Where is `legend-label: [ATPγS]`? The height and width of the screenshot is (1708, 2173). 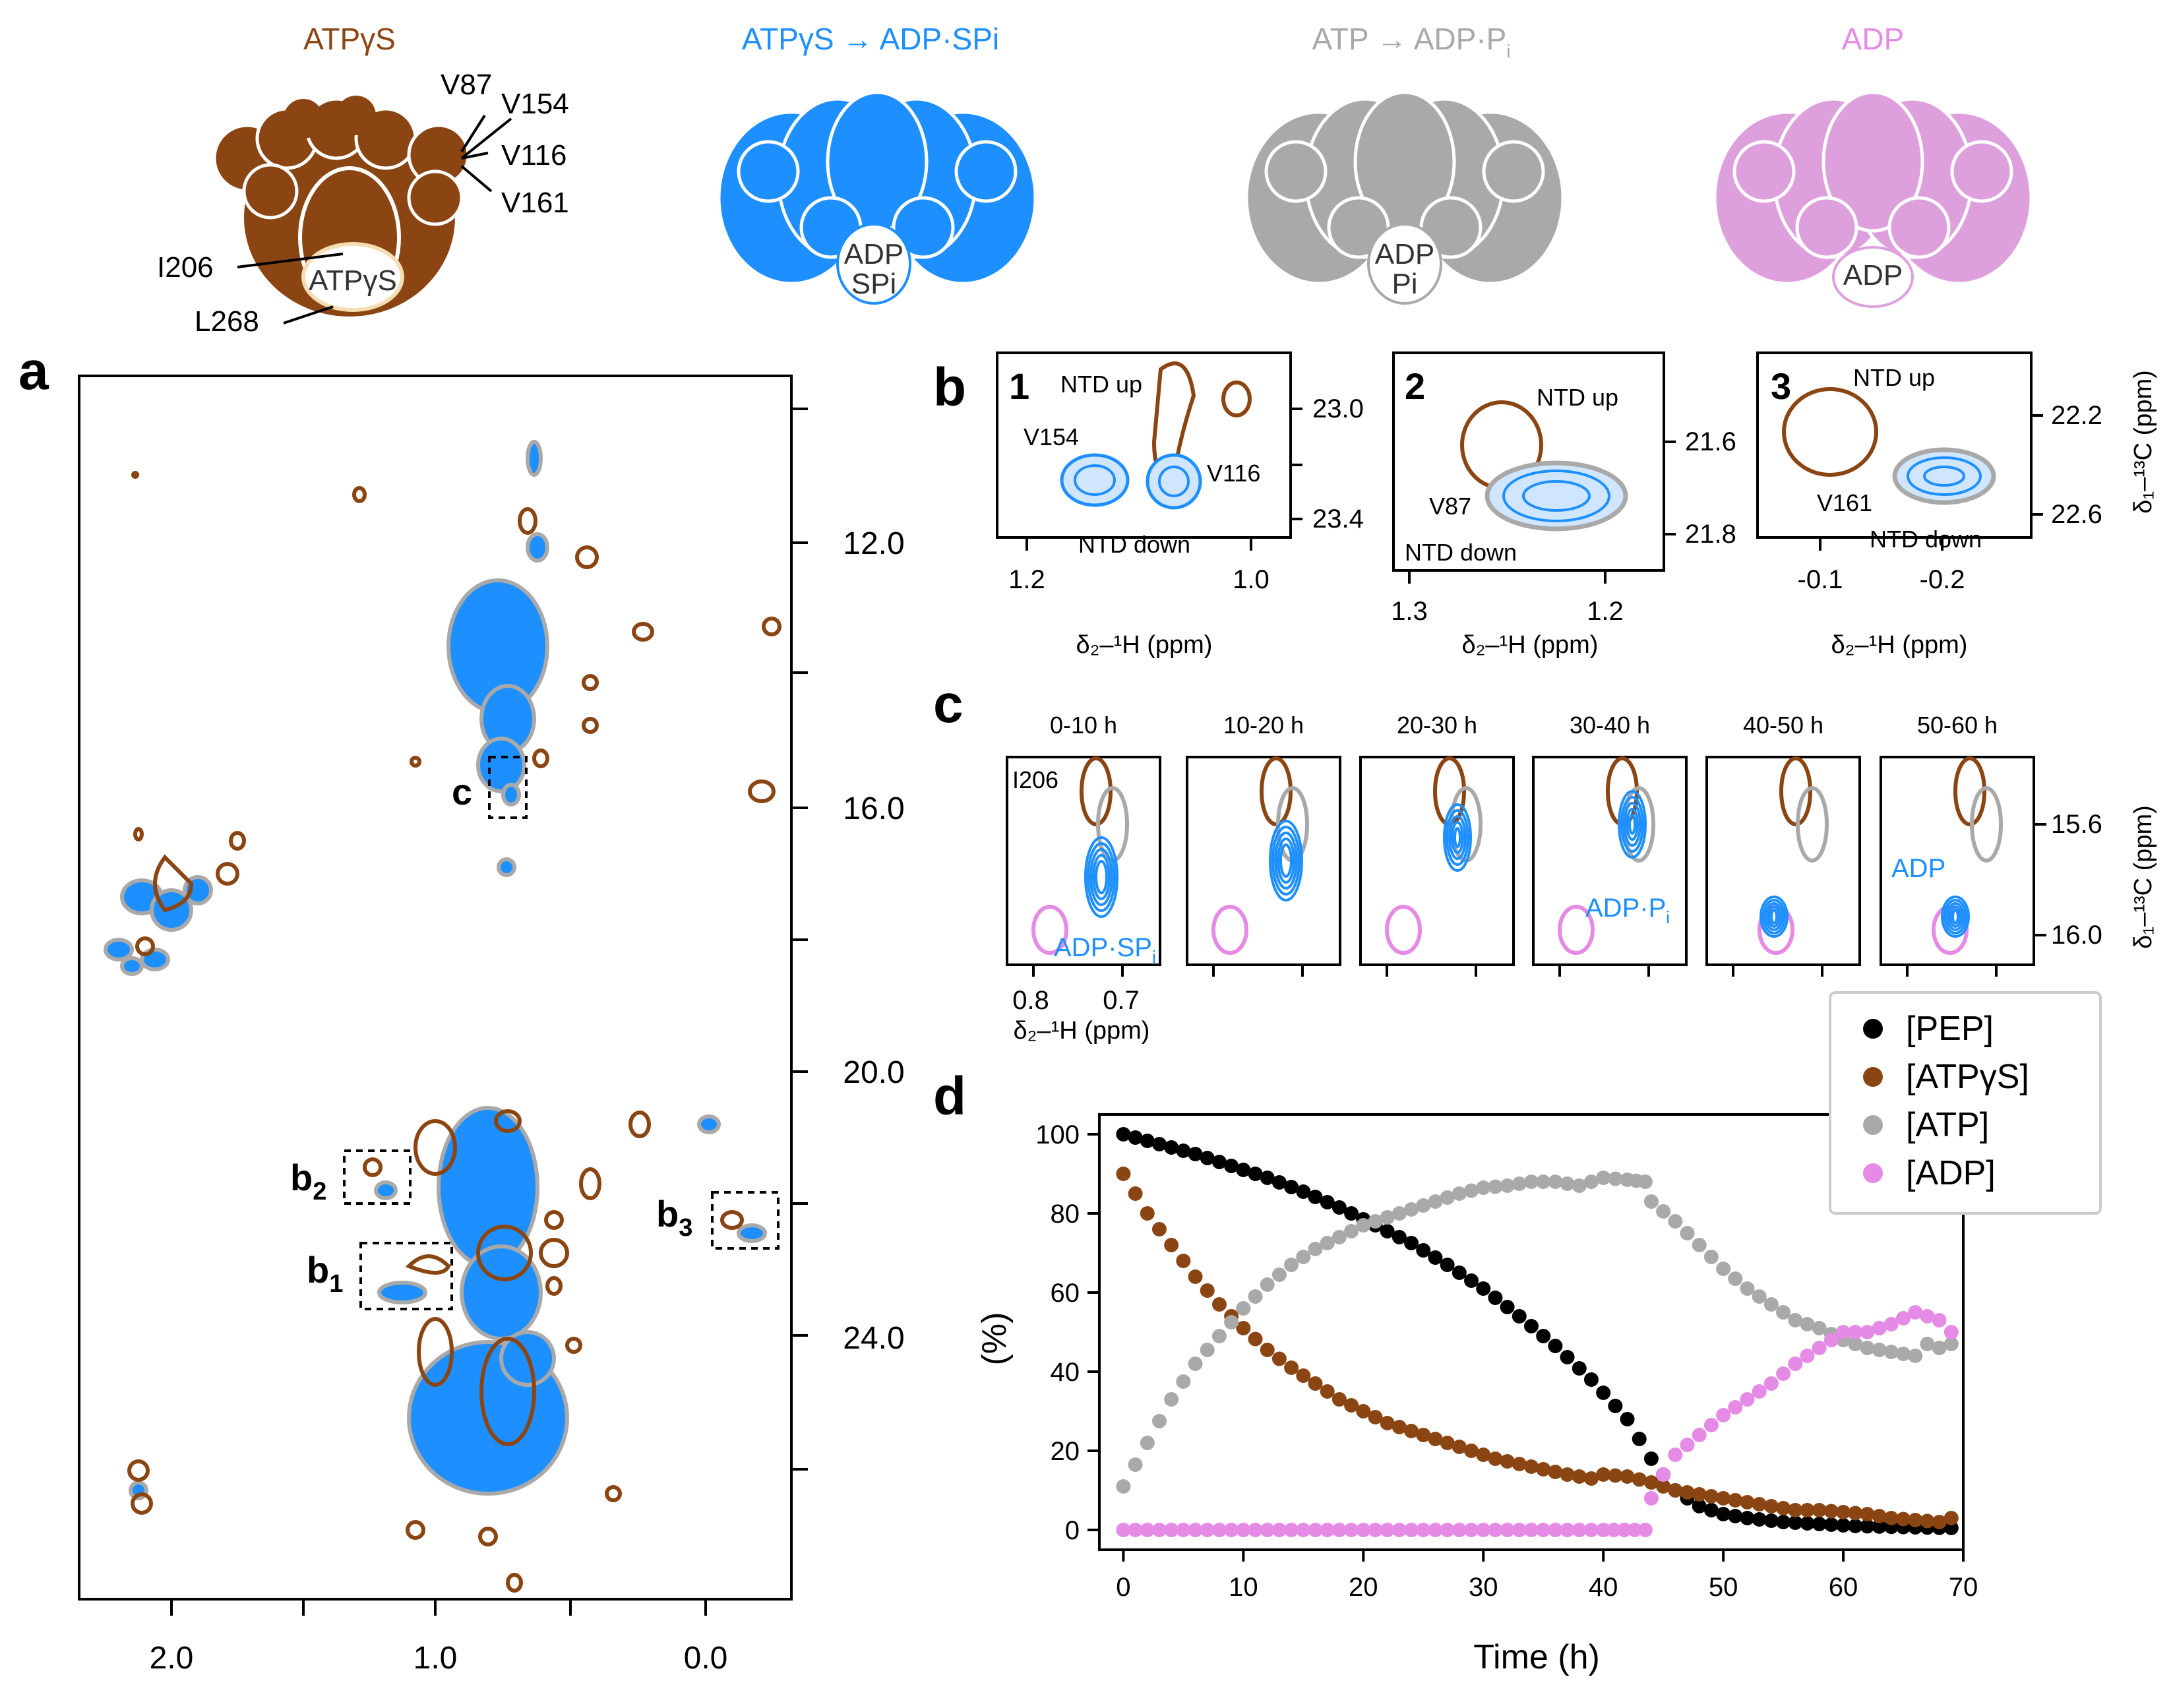
legend-label: [ATPγS] is located at coordinates (1967, 1077).